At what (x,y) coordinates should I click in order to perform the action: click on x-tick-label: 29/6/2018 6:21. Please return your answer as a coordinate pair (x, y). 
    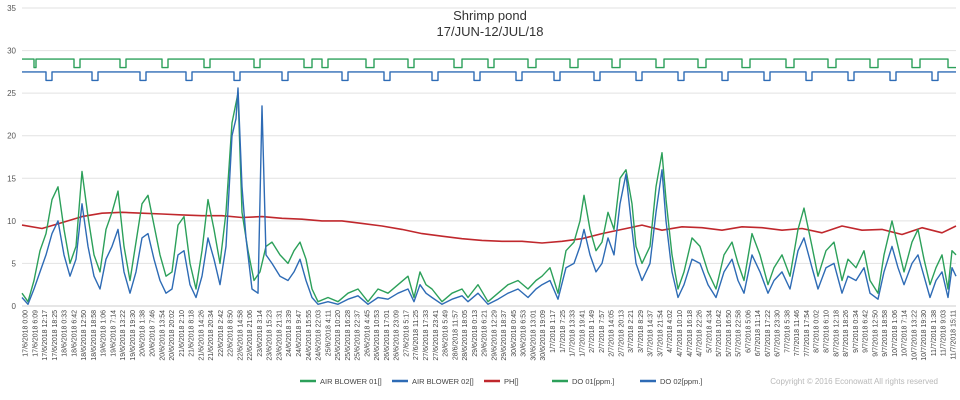
    Looking at the image, I should click on (485, 333).